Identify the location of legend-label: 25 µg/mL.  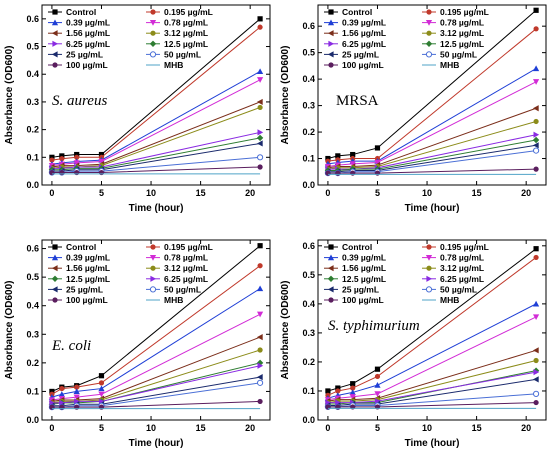
(360, 289).